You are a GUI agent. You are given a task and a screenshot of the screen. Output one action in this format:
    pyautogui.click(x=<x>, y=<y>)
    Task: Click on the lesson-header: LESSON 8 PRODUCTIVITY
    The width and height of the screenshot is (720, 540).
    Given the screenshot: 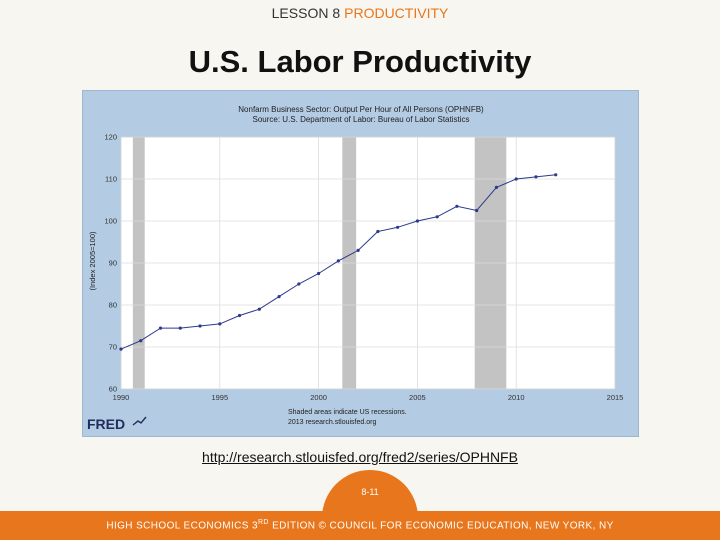 What is the action you would take?
    pyautogui.click(x=360, y=13)
    